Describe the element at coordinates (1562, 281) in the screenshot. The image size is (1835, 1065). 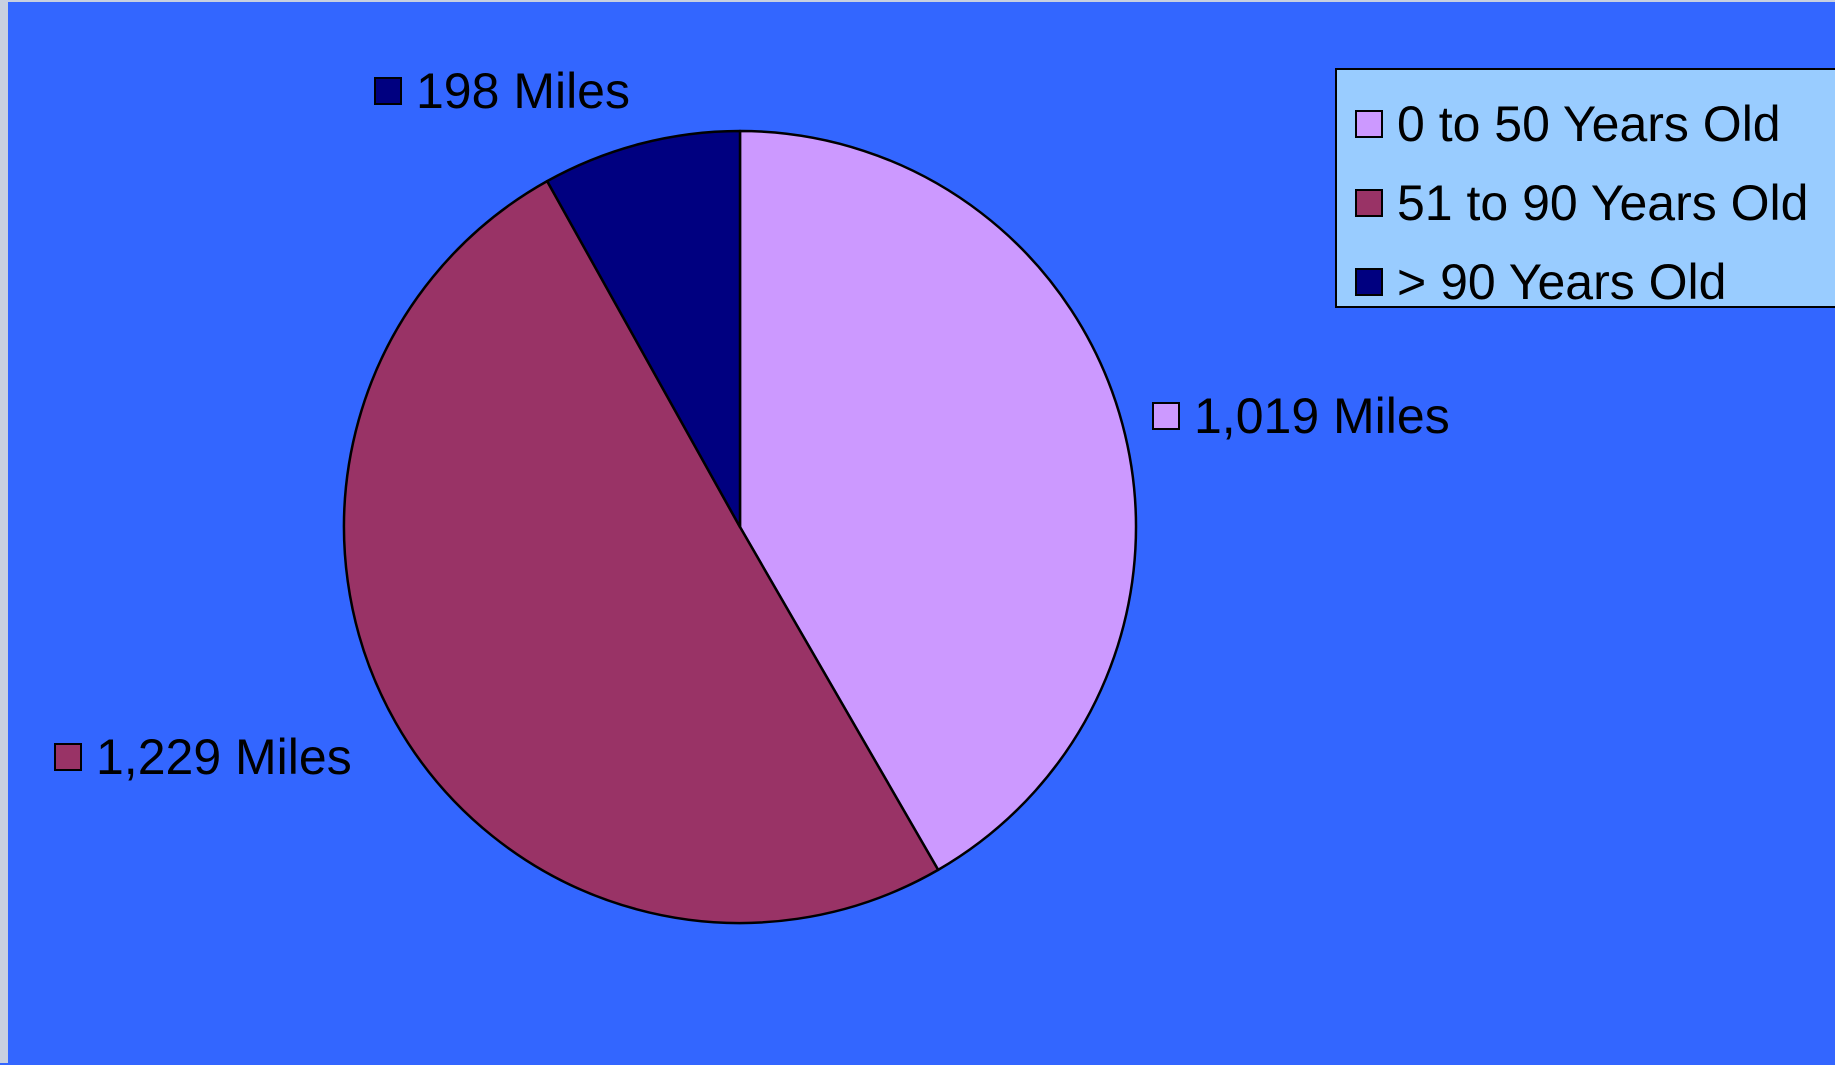
I see `legend-label: > 90 Years Old` at that location.